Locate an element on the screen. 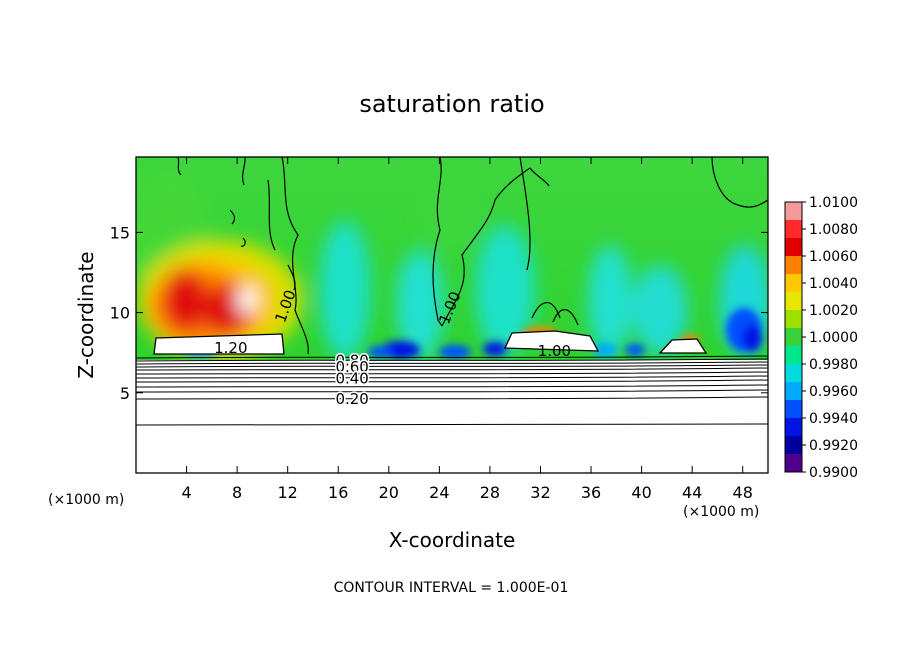 The height and width of the screenshot is (654, 904). cloud-white-regions is located at coordinates (430, 342).